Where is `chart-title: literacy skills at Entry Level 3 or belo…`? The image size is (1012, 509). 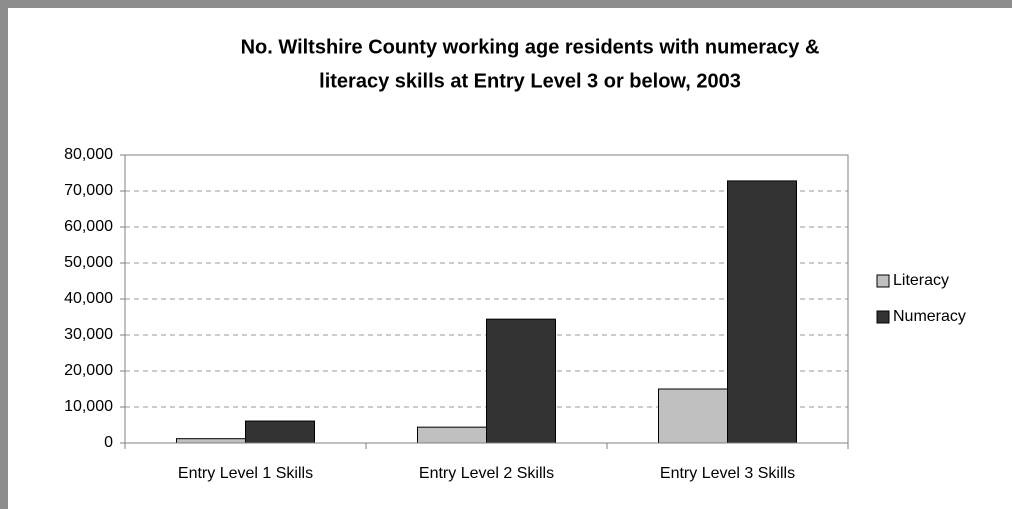 chart-title: literacy skills at Entry Level 3 or belo… is located at coordinates (530, 81).